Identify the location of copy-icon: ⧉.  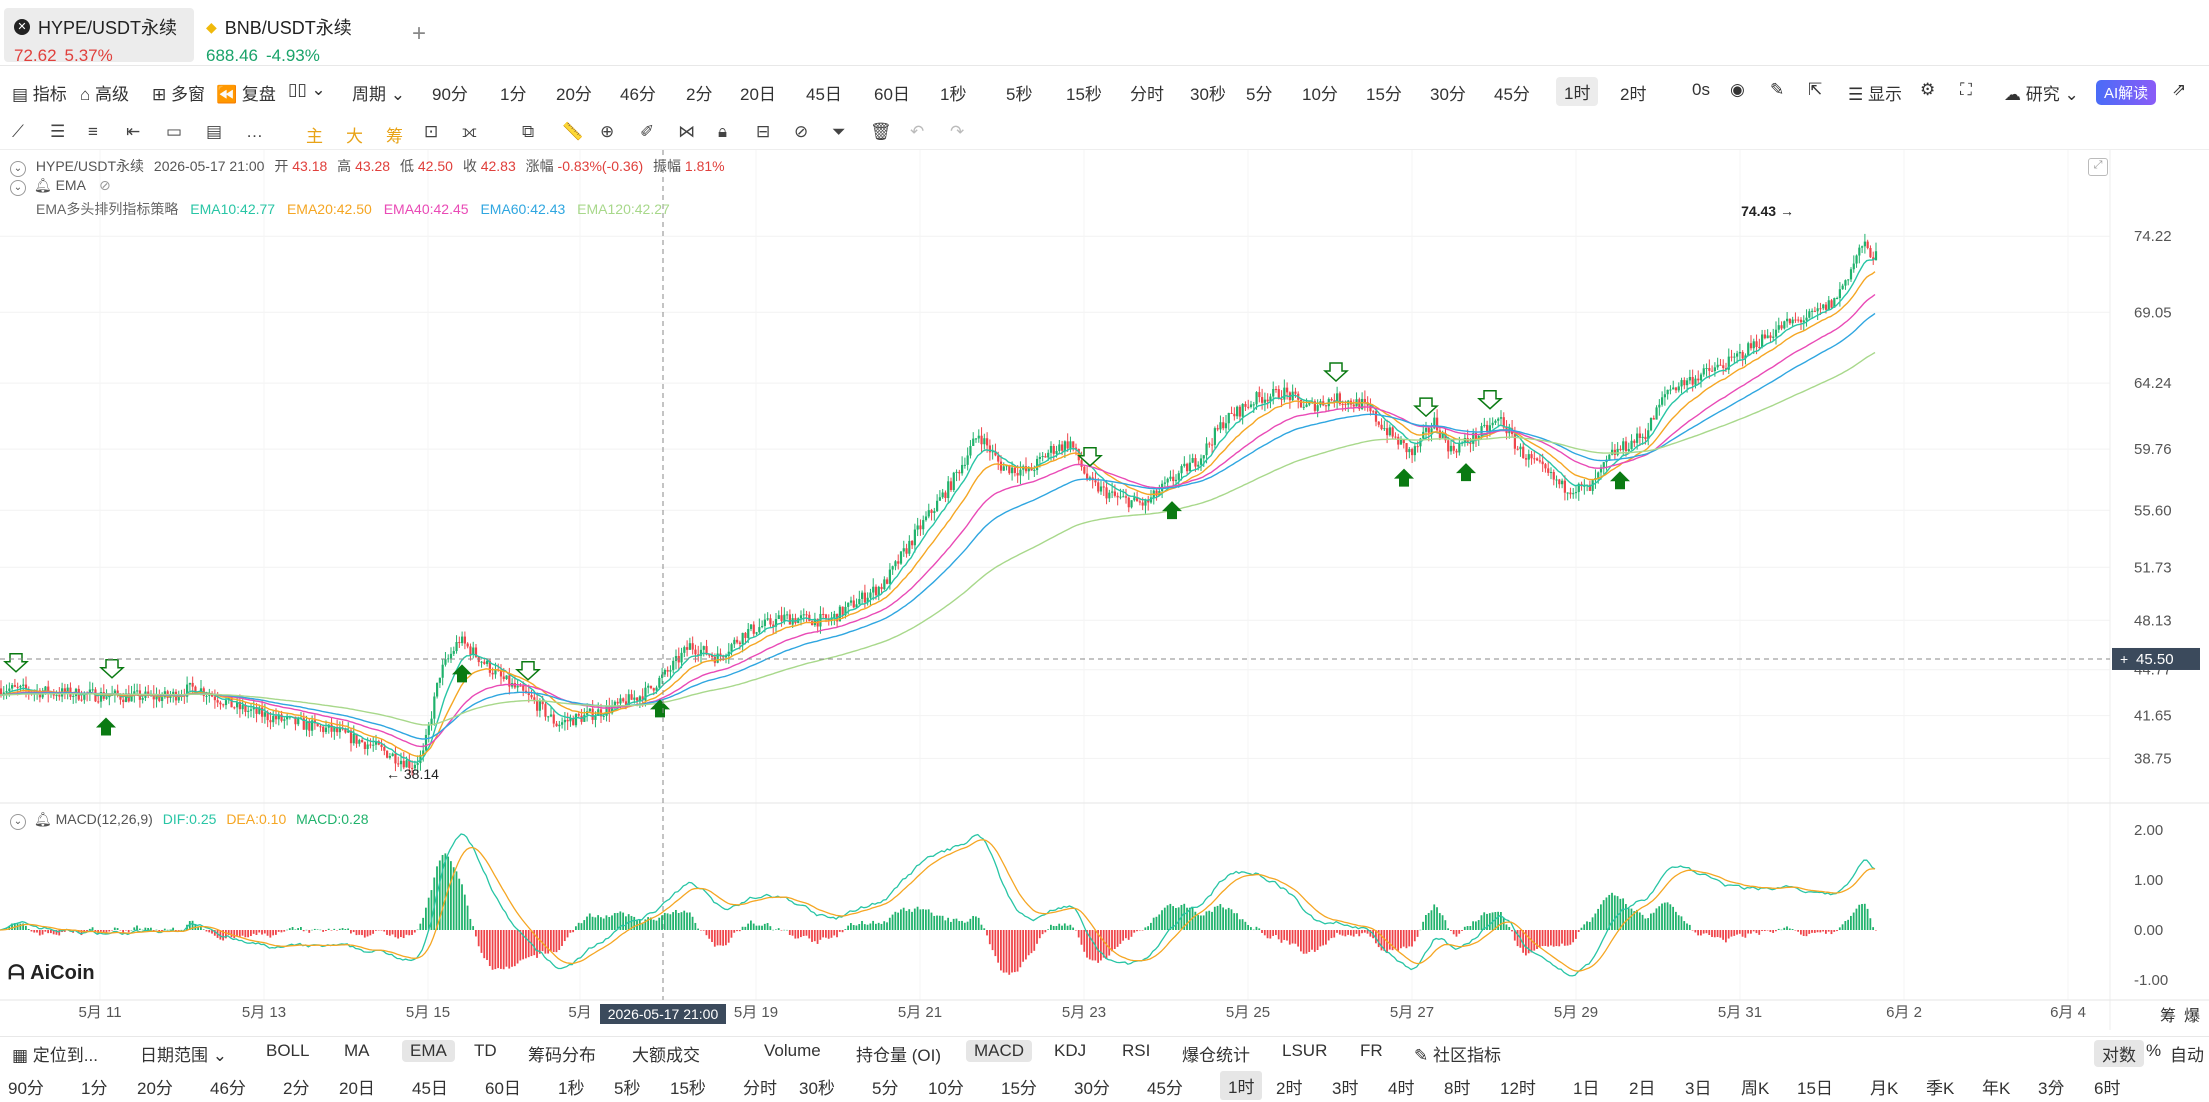
(528, 131).